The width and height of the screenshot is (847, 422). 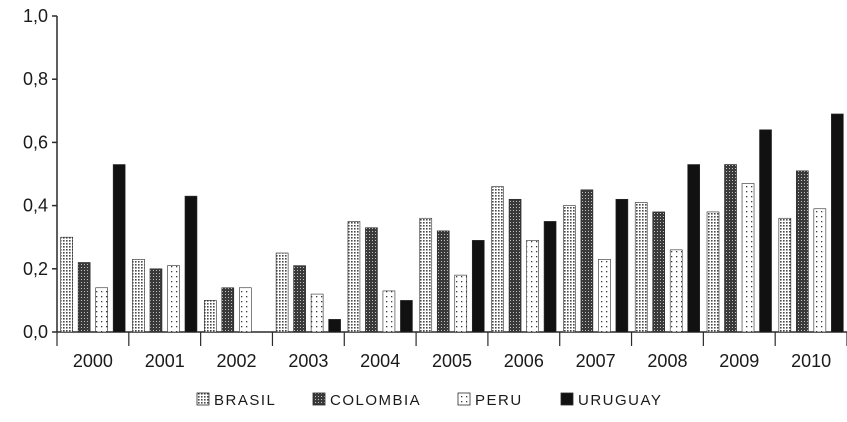 What do you see at coordinates (406, 316) in the screenshot?
I see `bar-uruguay-2004` at bounding box center [406, 316].